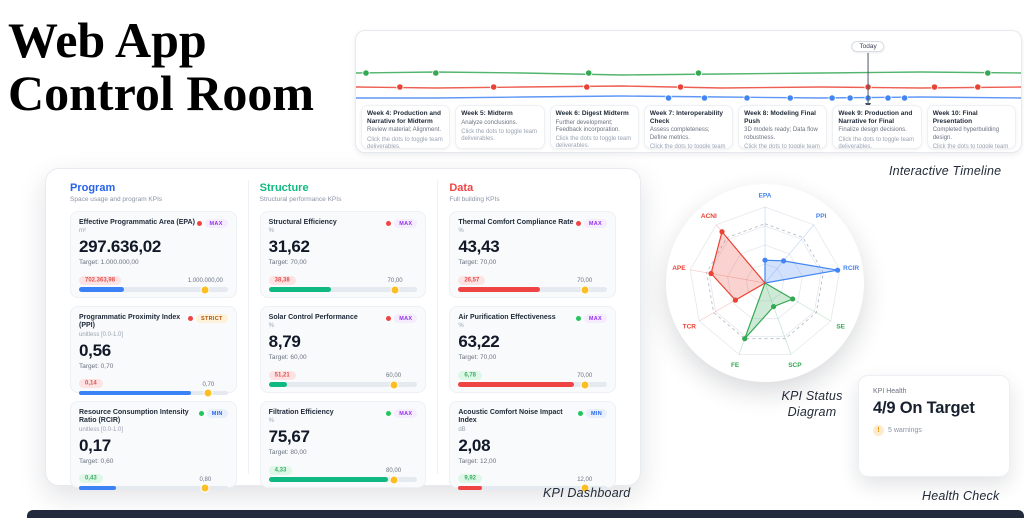  What do you see at coordinates (93, 188) in the screenshot?
I see `kpi-column-title: Program` at bounding box center [93, 188].